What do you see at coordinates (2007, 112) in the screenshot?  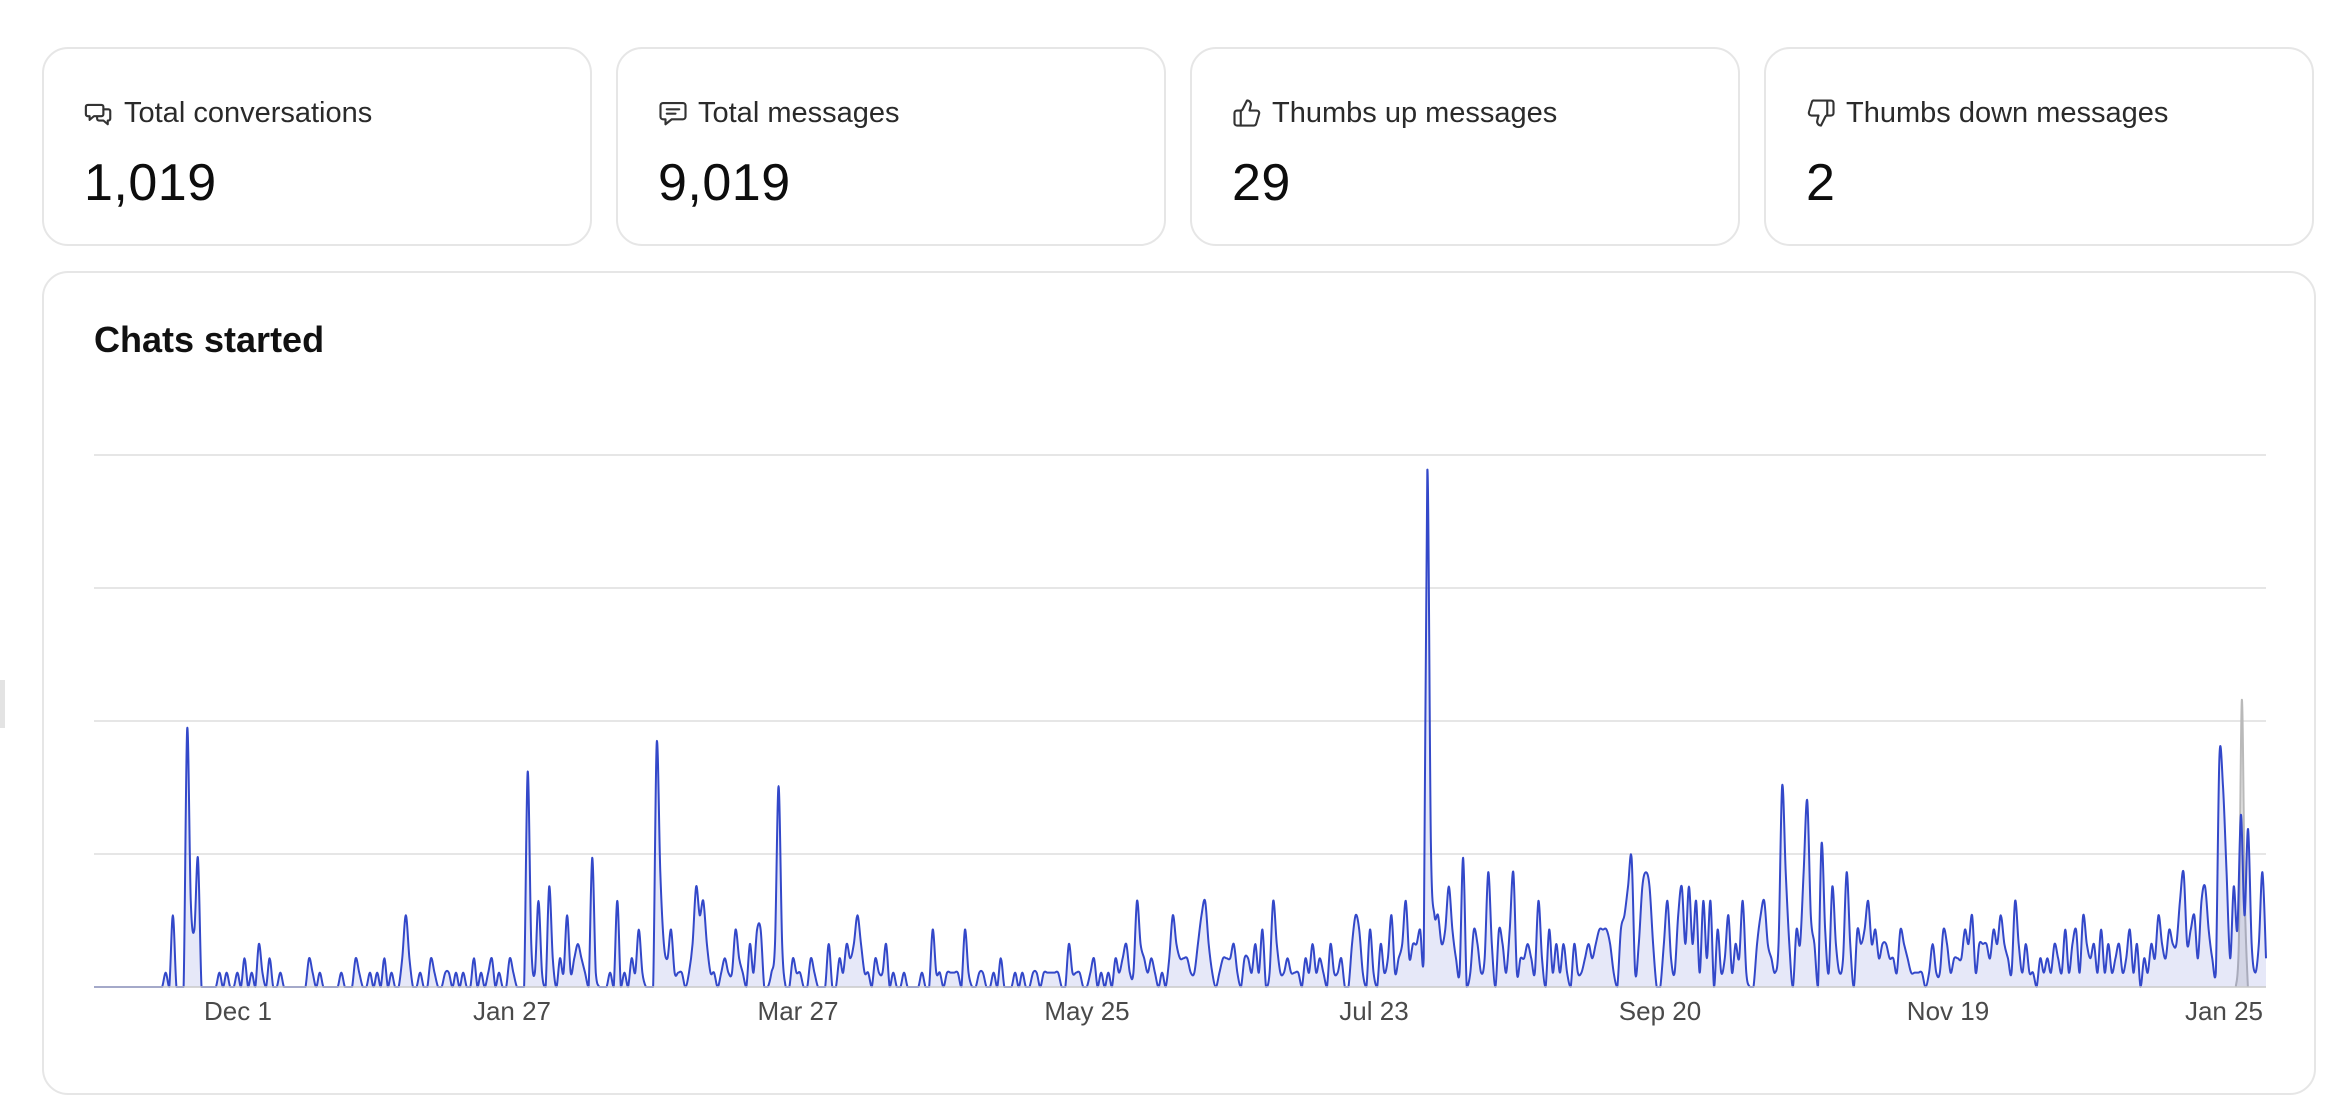 I see `stat-label: Thumbs down messages` at bounding box center [2007, 112].